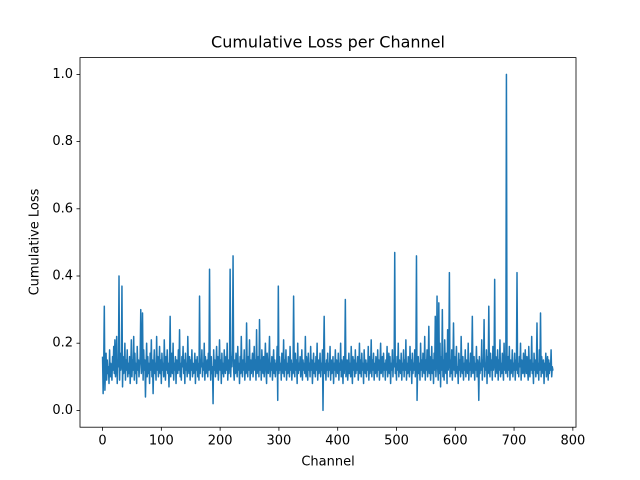  I want to click on y-tick-label: 1.0, so click(62, 74).